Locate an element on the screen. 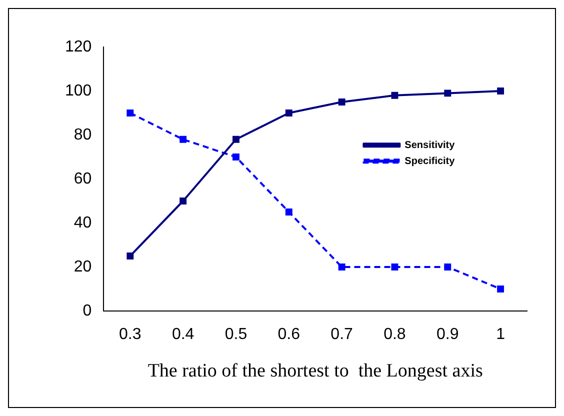 The height and width of the screenshot is (416, 564). x-tick-label: 1 is located at coordinates (501, 335).